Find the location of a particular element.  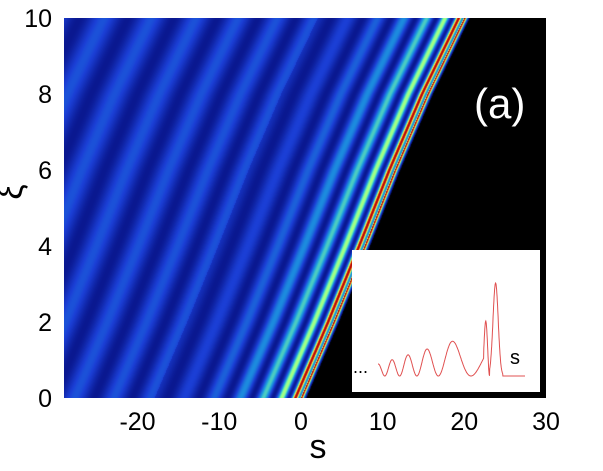

y-tick-label: 8 is located at coordinates (45, 95).